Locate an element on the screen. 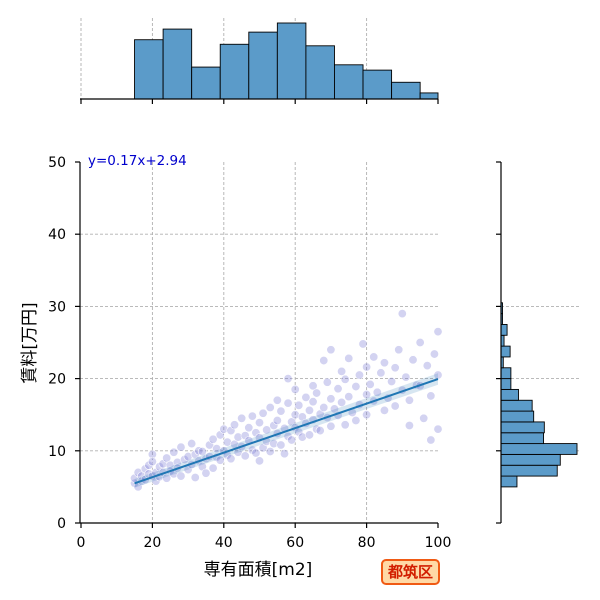 This screenshot has width=600, height=600. x-tick-label: 40 is located at coordinates (224, 543).